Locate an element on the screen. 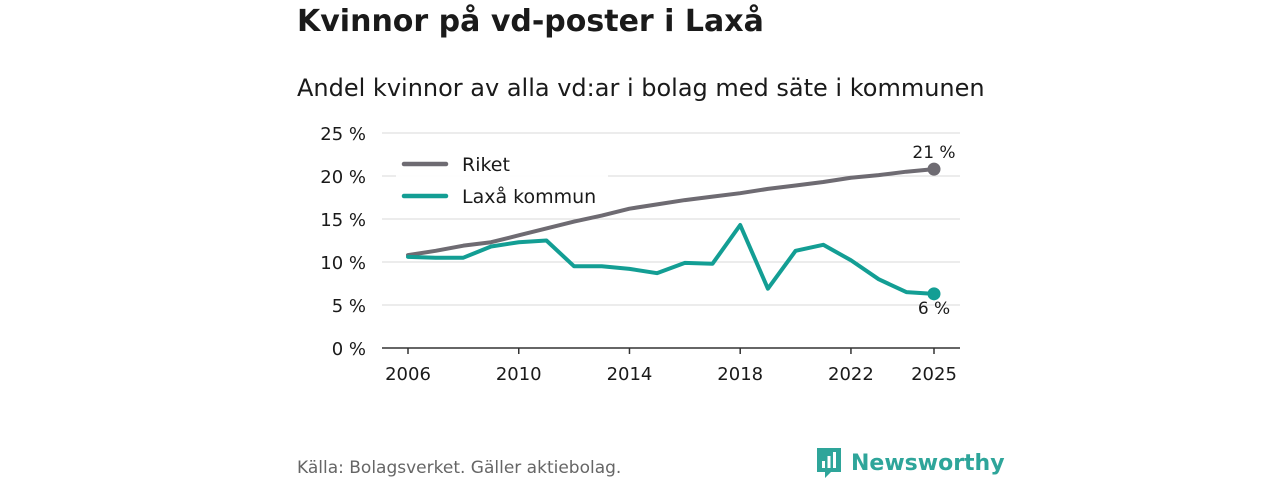 The width and height of the screenshot is (1280, 480). x-tick-label: 2006 is located at coordinates (408, 374).